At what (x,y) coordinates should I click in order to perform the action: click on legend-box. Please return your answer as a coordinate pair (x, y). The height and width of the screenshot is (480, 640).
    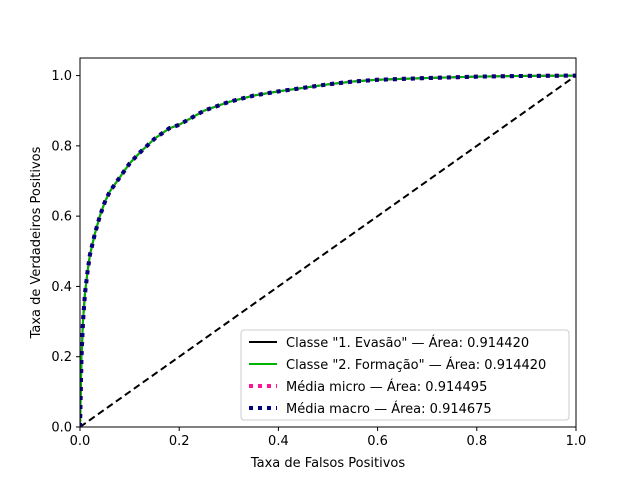
    Looking at the image, I should click on (405, 375).